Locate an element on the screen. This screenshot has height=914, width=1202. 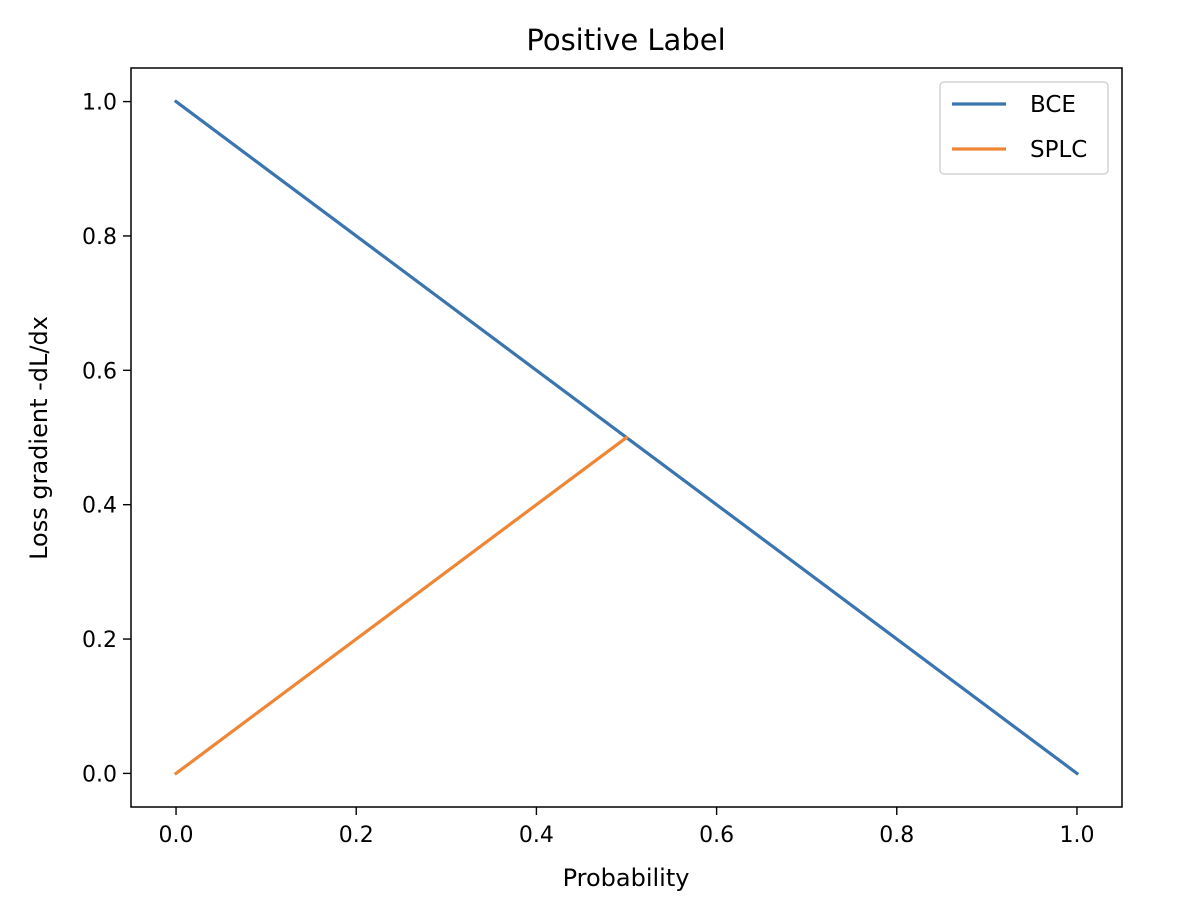
x-tick-label: 0.6 is located at coordinates (716, 835).